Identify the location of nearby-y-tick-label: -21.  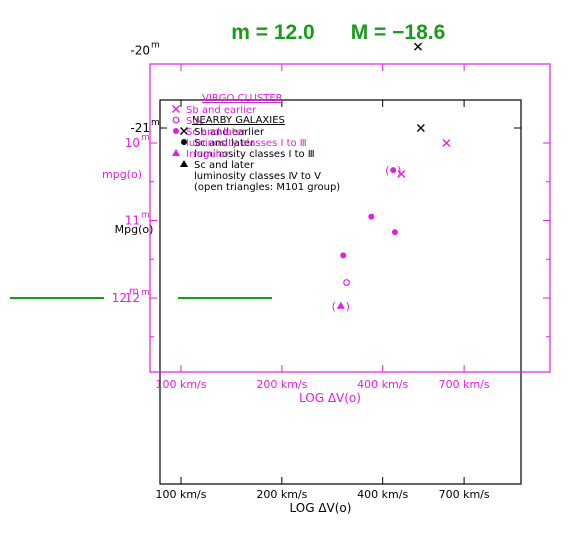
(140, 128).